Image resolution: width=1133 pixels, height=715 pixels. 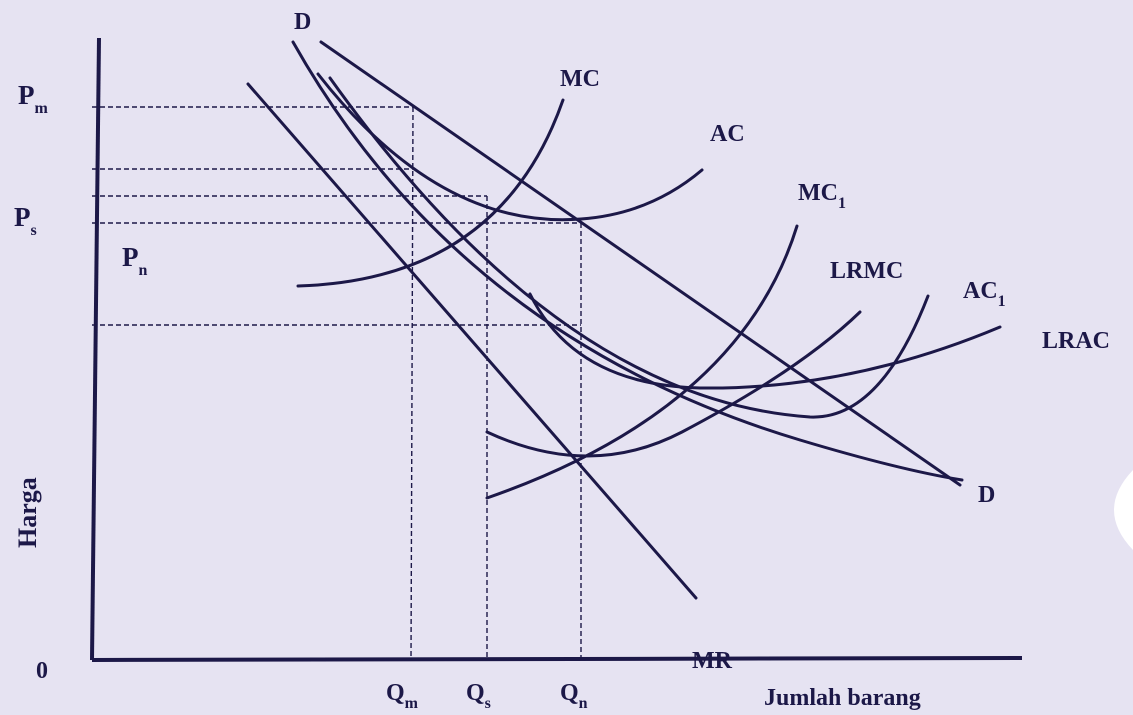 I want to click on x-axis-label: Jumlah barang, so click(x=842, y=698).